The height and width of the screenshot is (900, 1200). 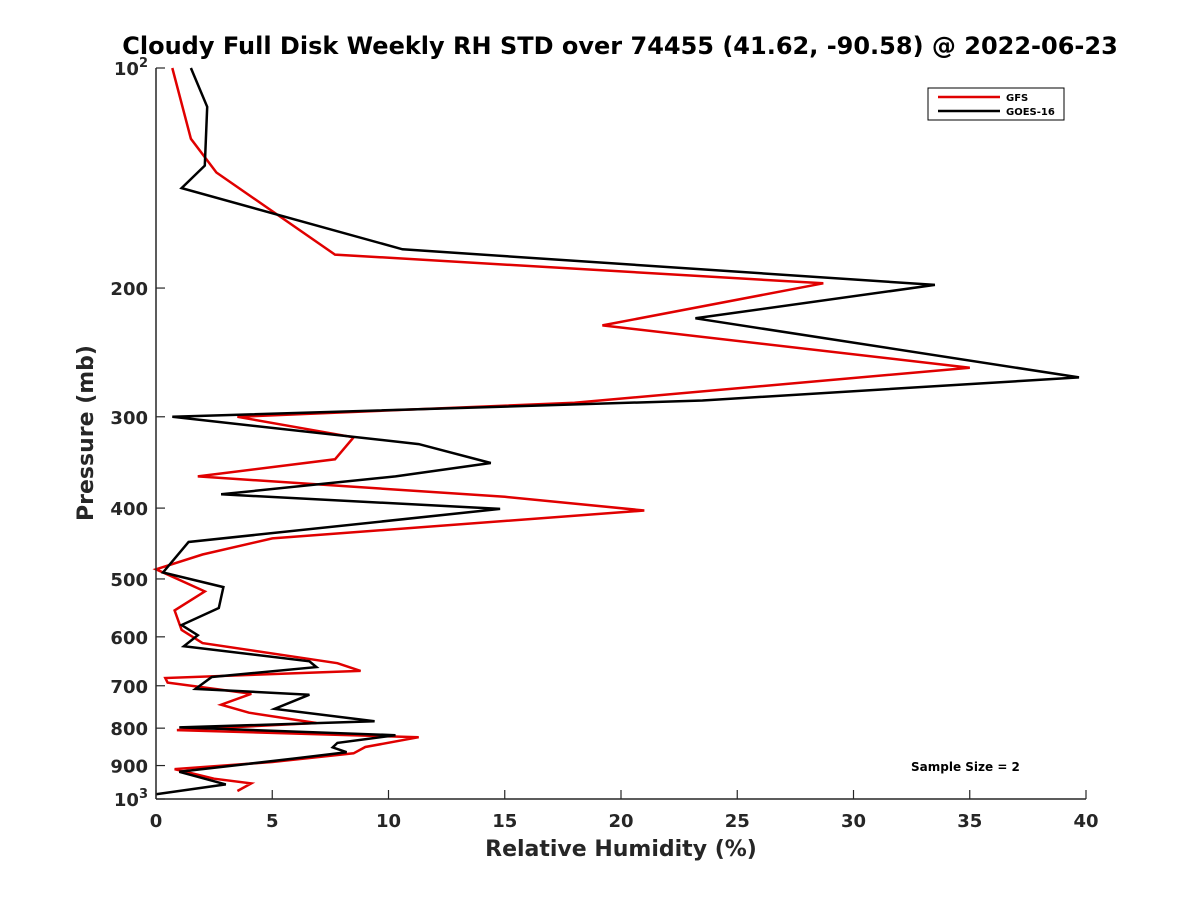 What do you see at coordinates (129, 418) in the screenshot?
I see `y-tick-label: 300` at bounding box center [129, 418].